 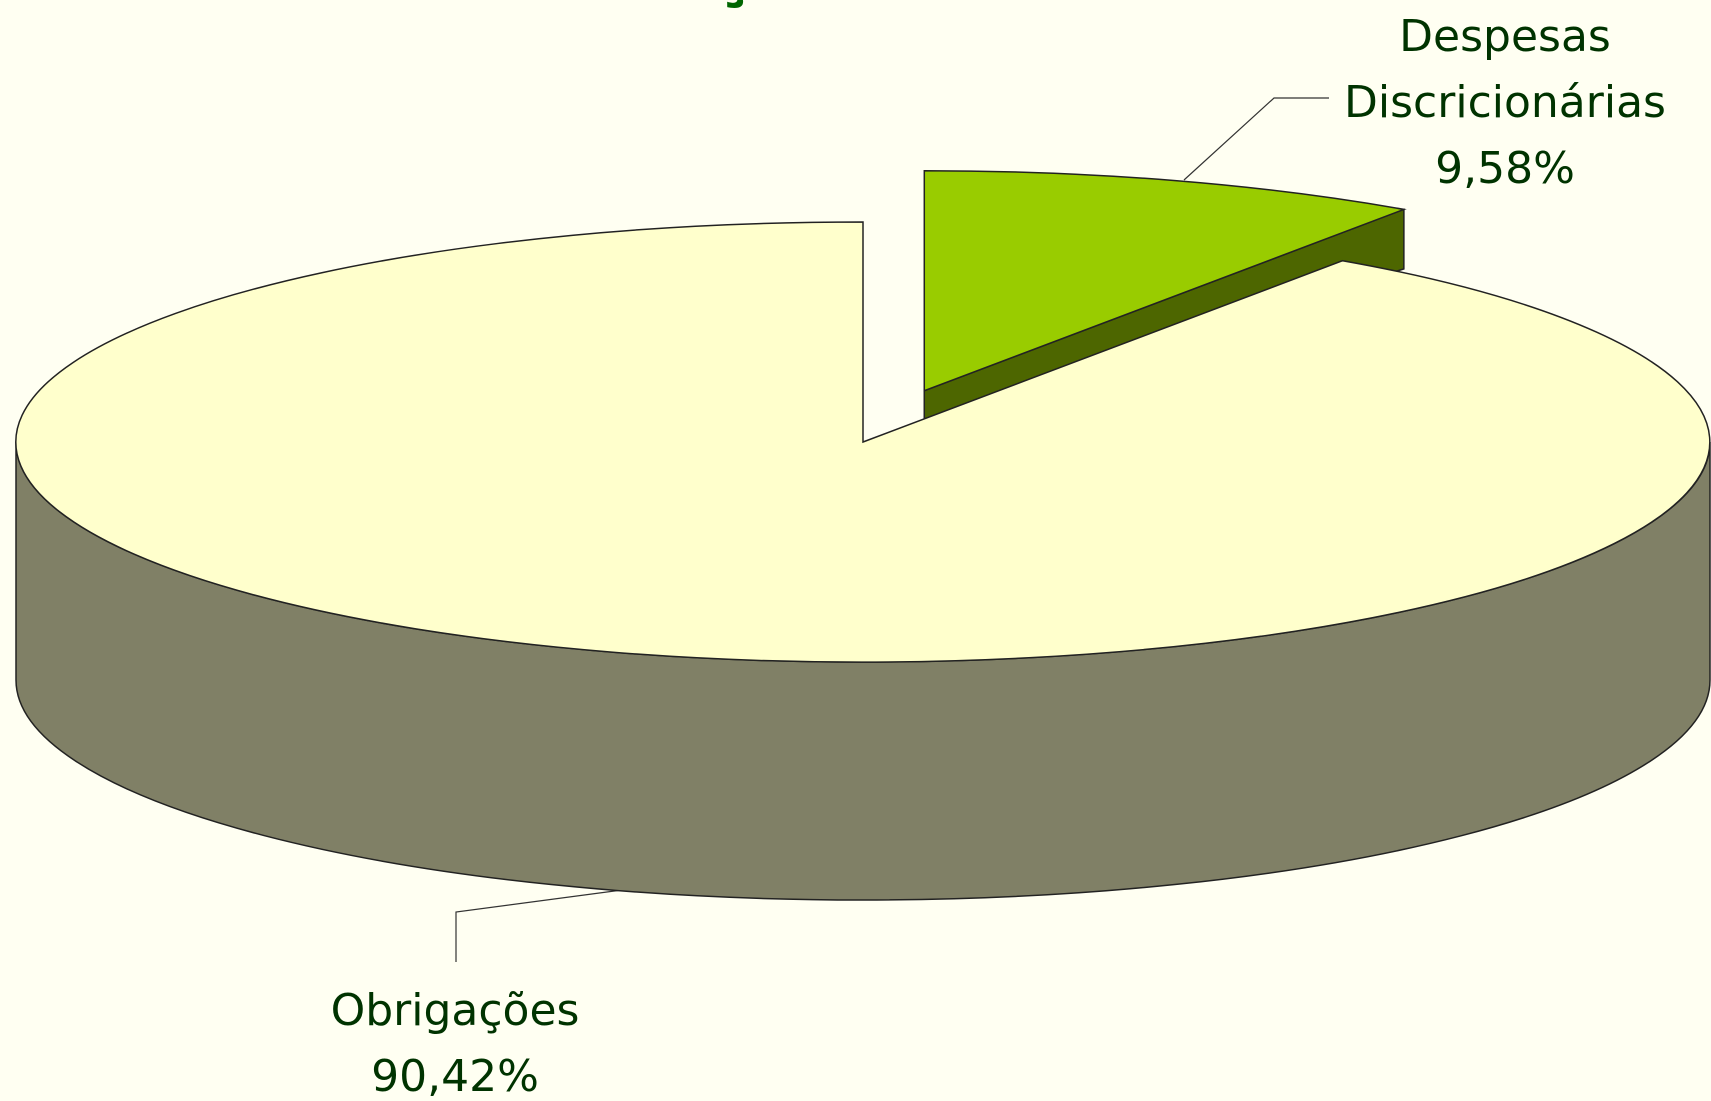 What do you see at coordinates (1505, 69) in the screenshot?
I see `category-label: Despesas Discricionárias` at bounding box center [1505, 69].